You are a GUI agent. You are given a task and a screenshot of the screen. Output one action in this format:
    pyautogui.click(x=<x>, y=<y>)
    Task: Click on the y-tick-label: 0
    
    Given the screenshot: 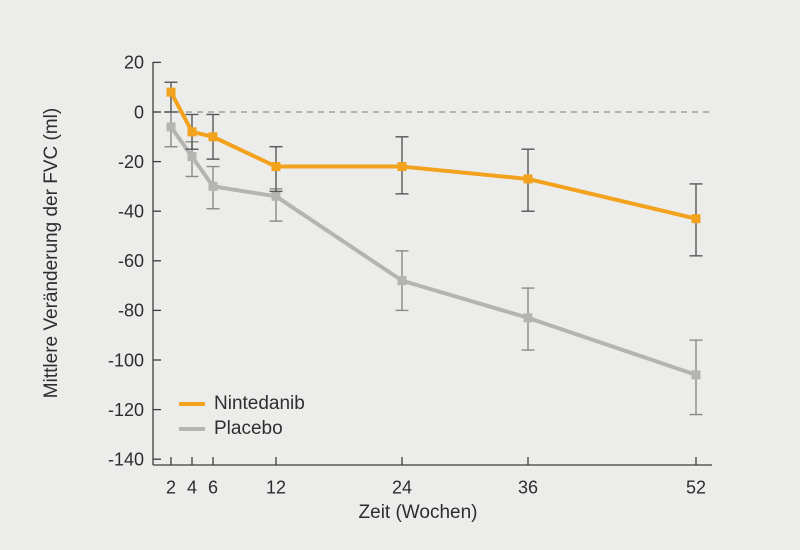 What is the action you would take?
    pyautogui.click(x=139, y=112)
    